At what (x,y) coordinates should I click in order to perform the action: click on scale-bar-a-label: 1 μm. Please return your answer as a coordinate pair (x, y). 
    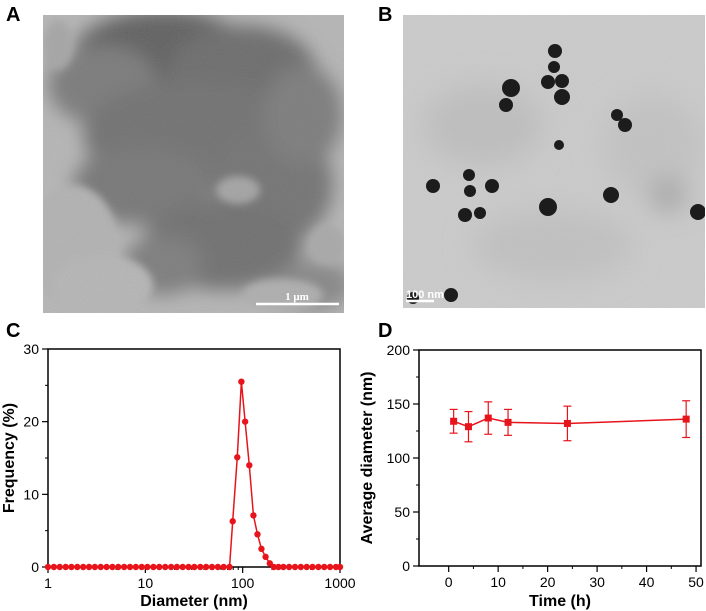
    Looking at the image, I should click on (297, 297).